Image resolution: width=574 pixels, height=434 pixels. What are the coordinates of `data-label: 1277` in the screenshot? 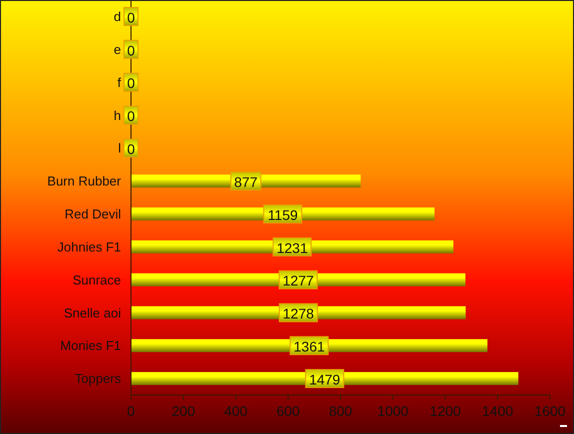 It's located at (298, 280).